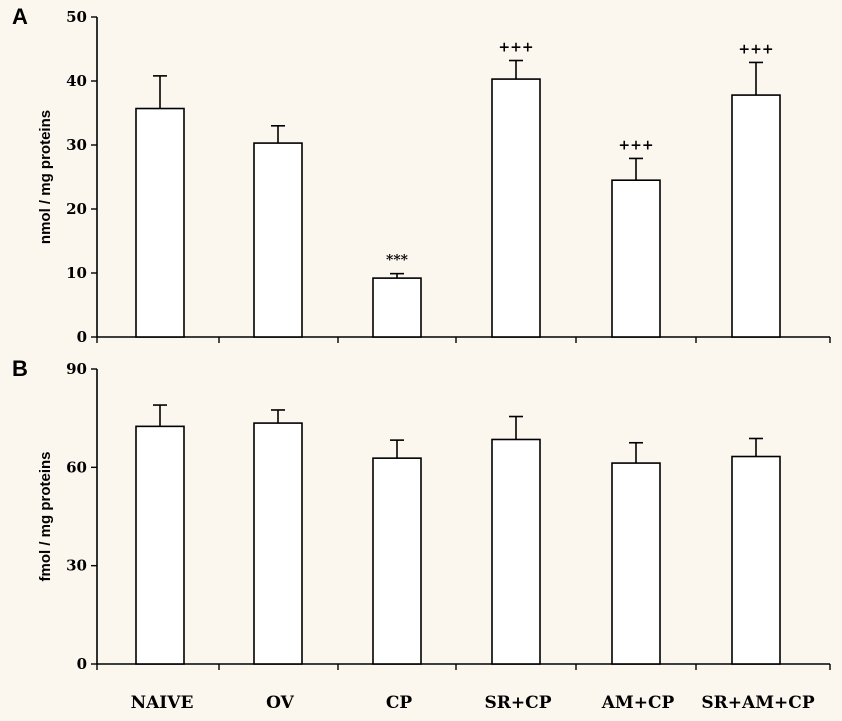 The width and height of the screenshot is (842, 721). What do you see at coordinates (756, 560) in the screenshot?
I see `panel-b-bar-sr-am-cp` at bounding box center [756, 560].